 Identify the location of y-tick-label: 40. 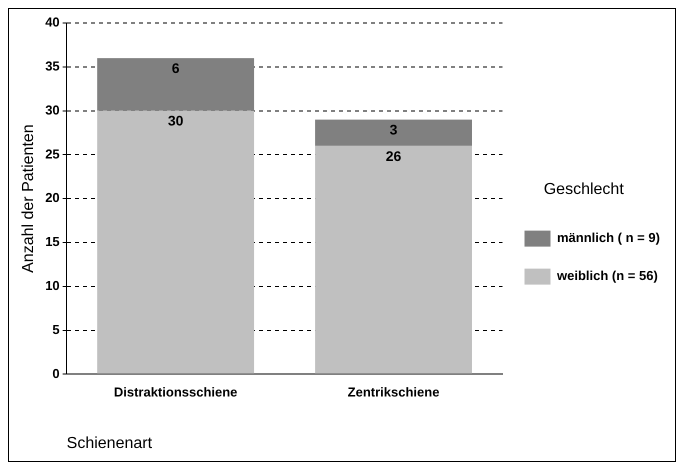
(52, 22).